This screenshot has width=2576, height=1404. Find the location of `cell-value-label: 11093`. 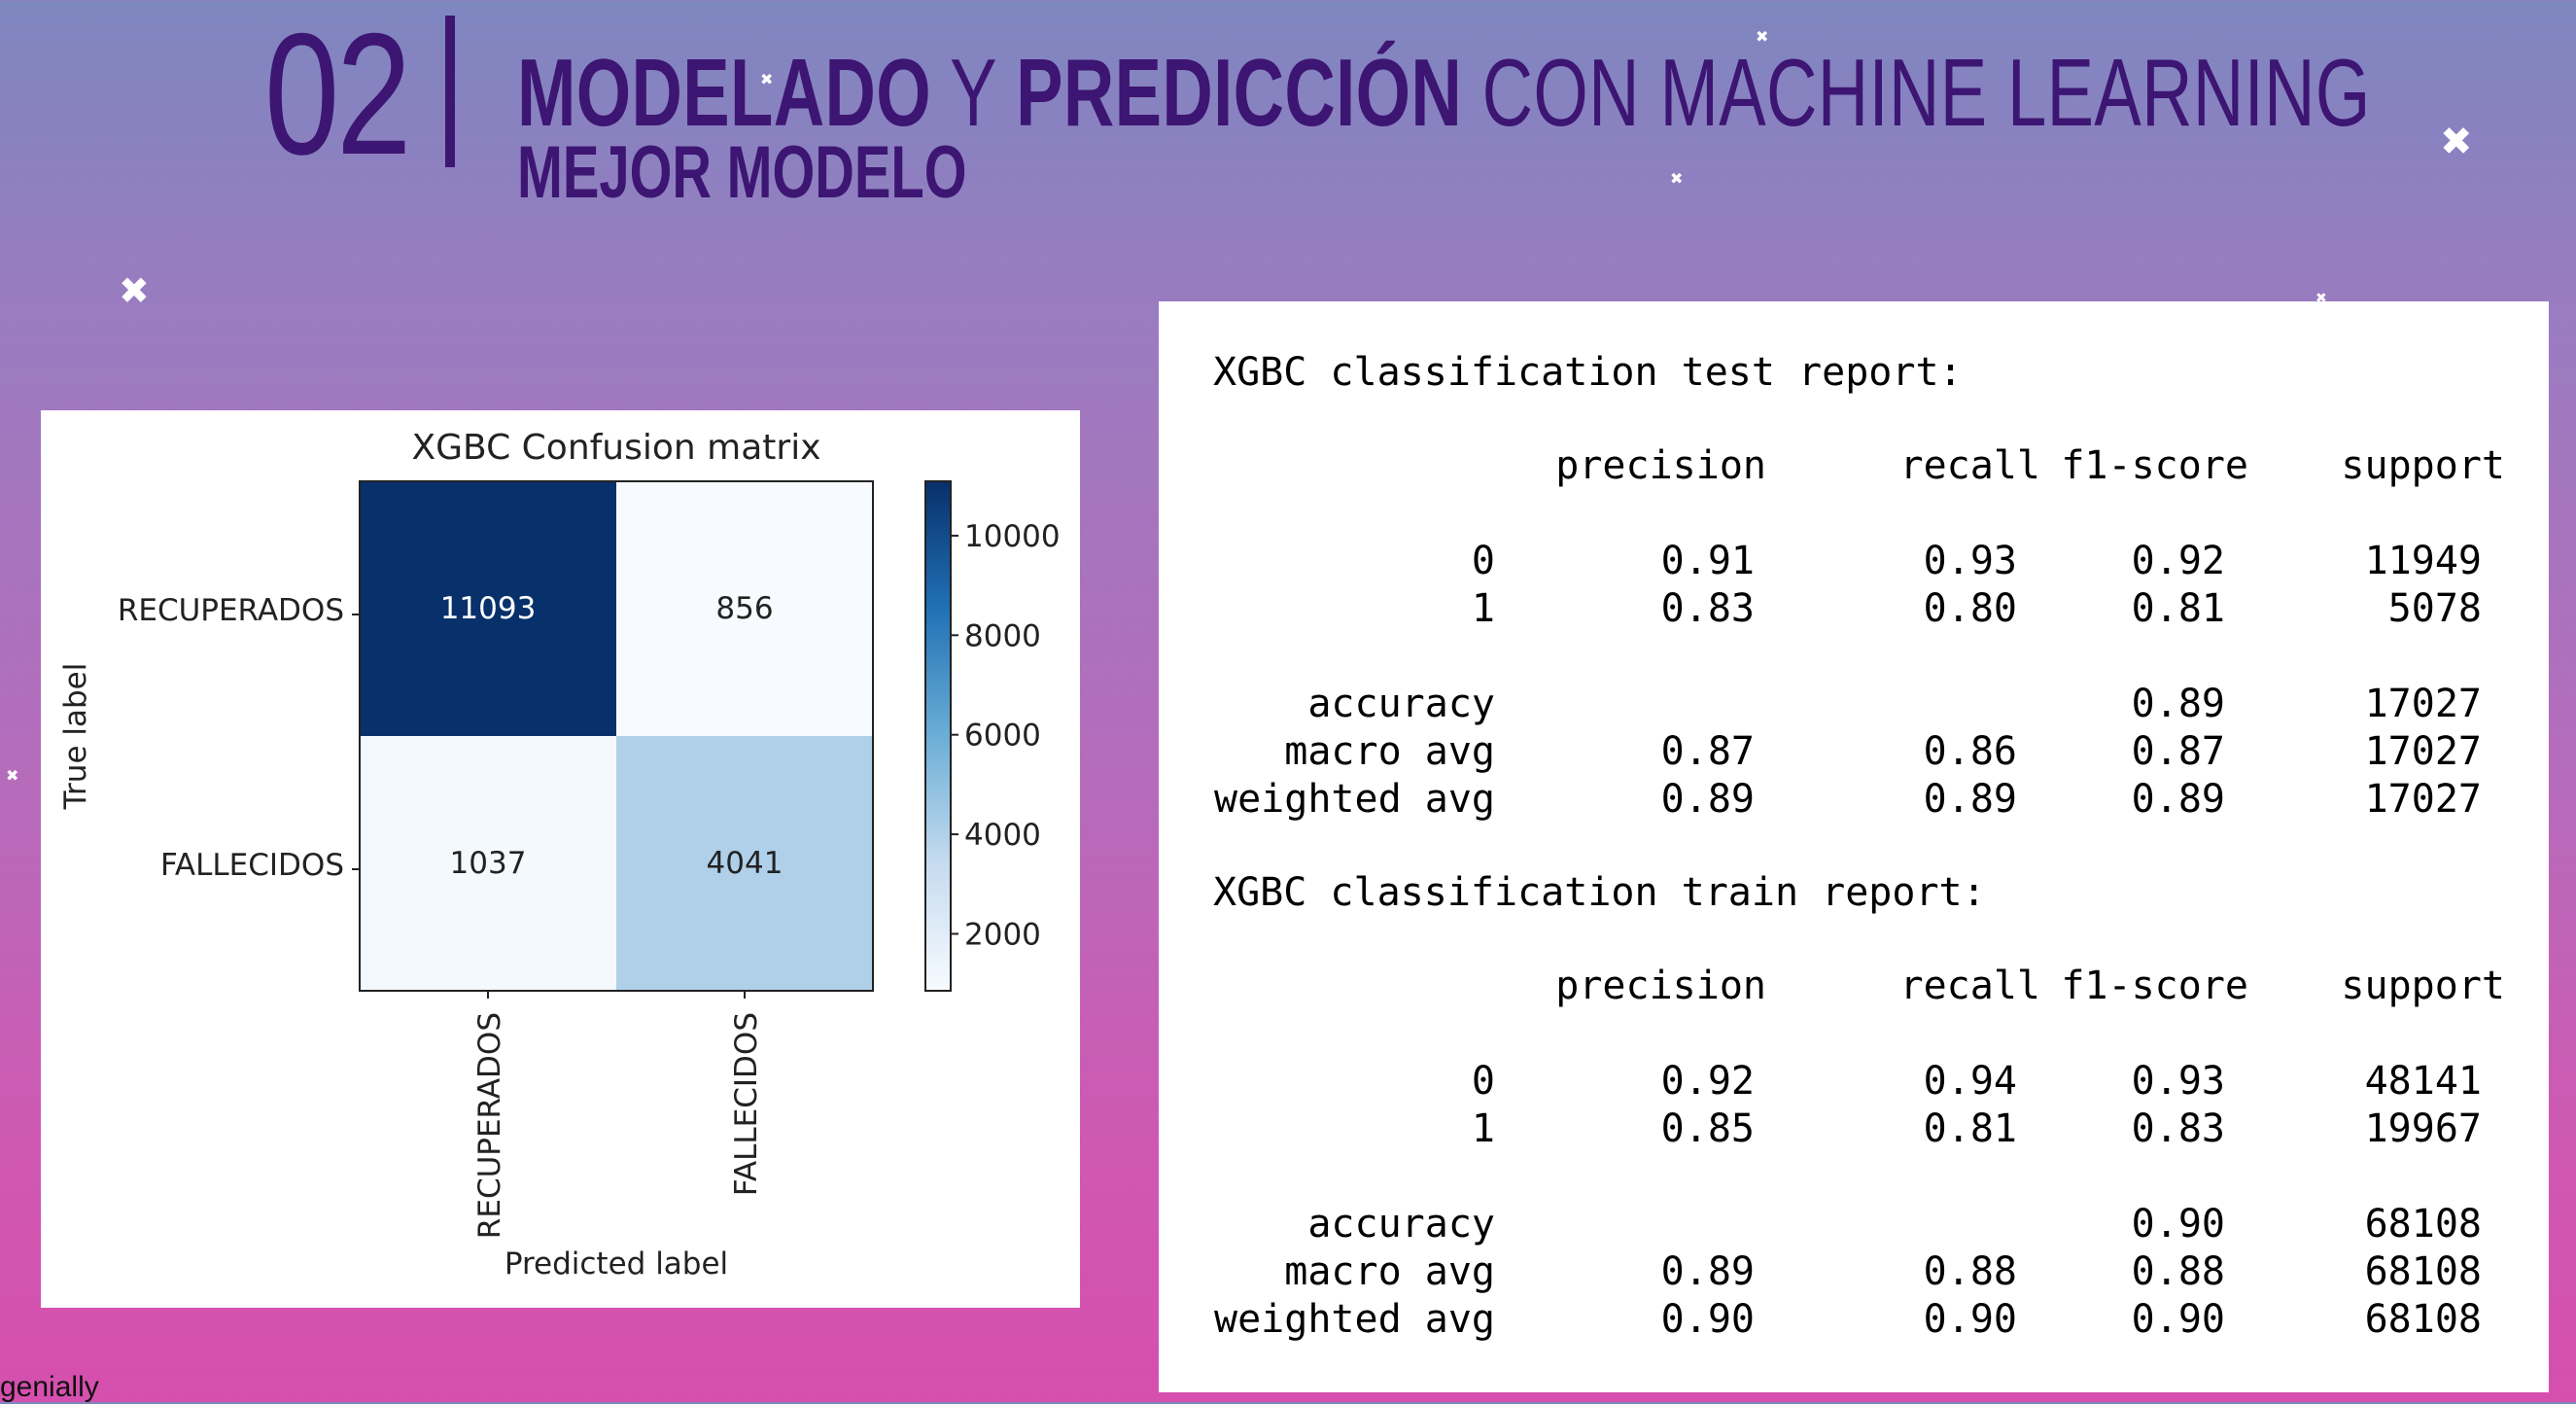

cell-value-label: 11093 is located at coordinates (488, 608).